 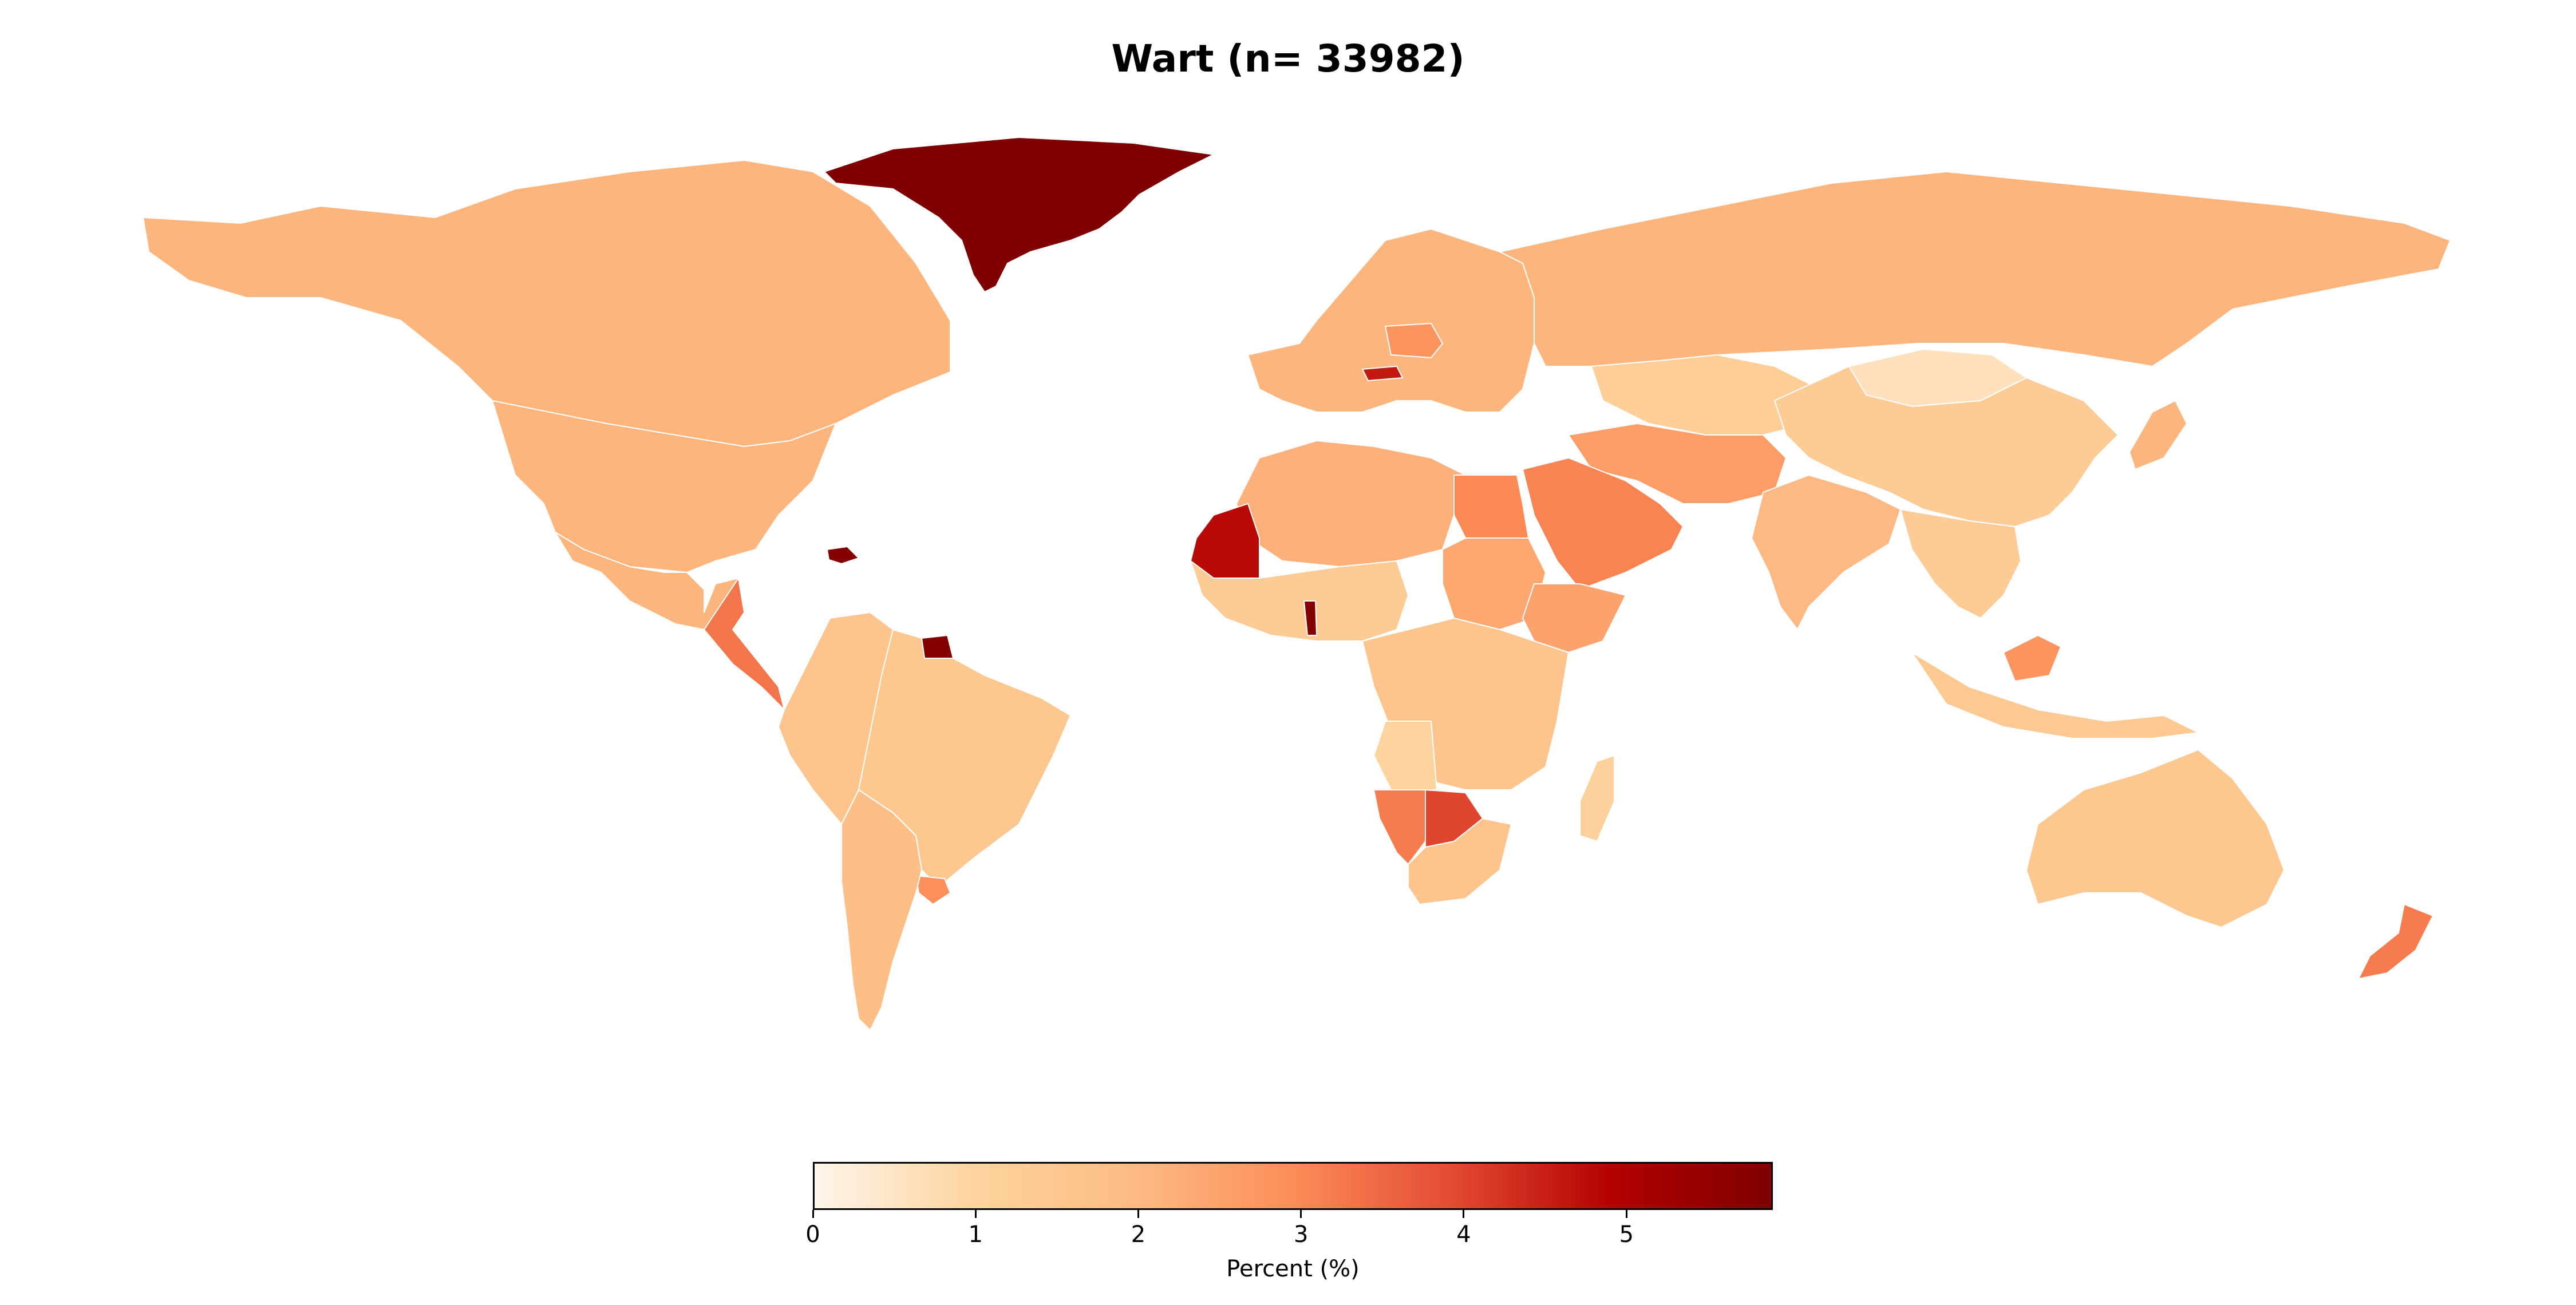 What do you see at coordinates (1138, 1234) in the screenshot?
I see `colorbar-tick-label: 2` at bounding box center [1138, 1234].